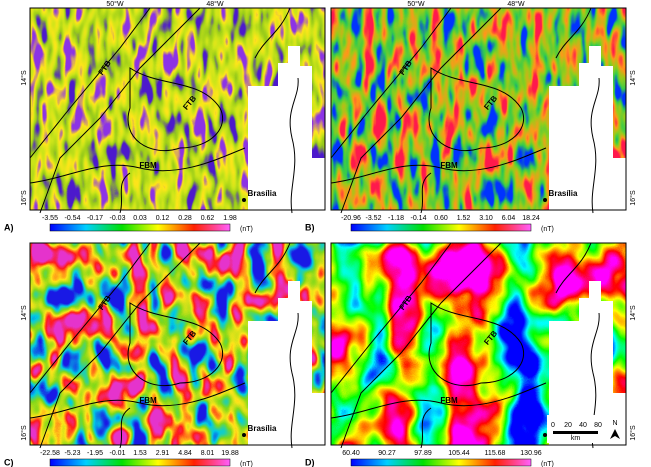  I want to click on colorbar-tick-label: 1.53, so click(140, 453).